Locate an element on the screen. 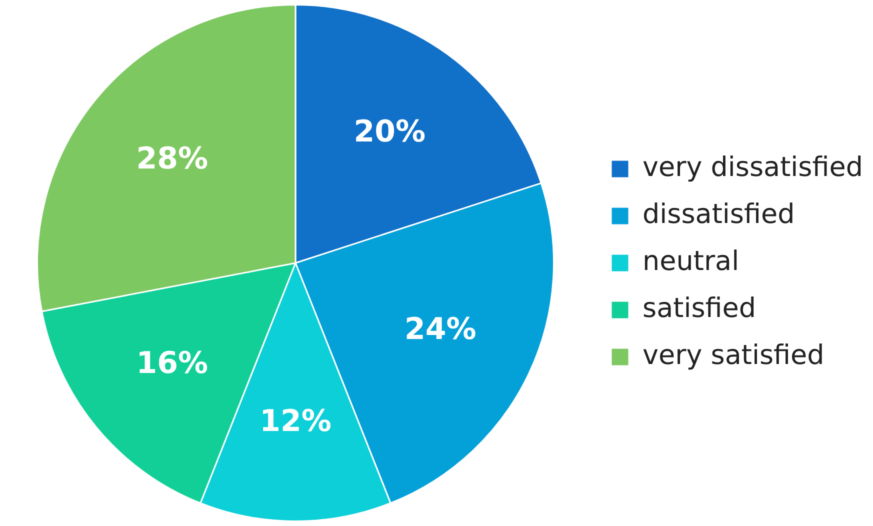 The height and width of the screenshot is (526, 873). data-label: 16% is located at coordinates (172, 363).